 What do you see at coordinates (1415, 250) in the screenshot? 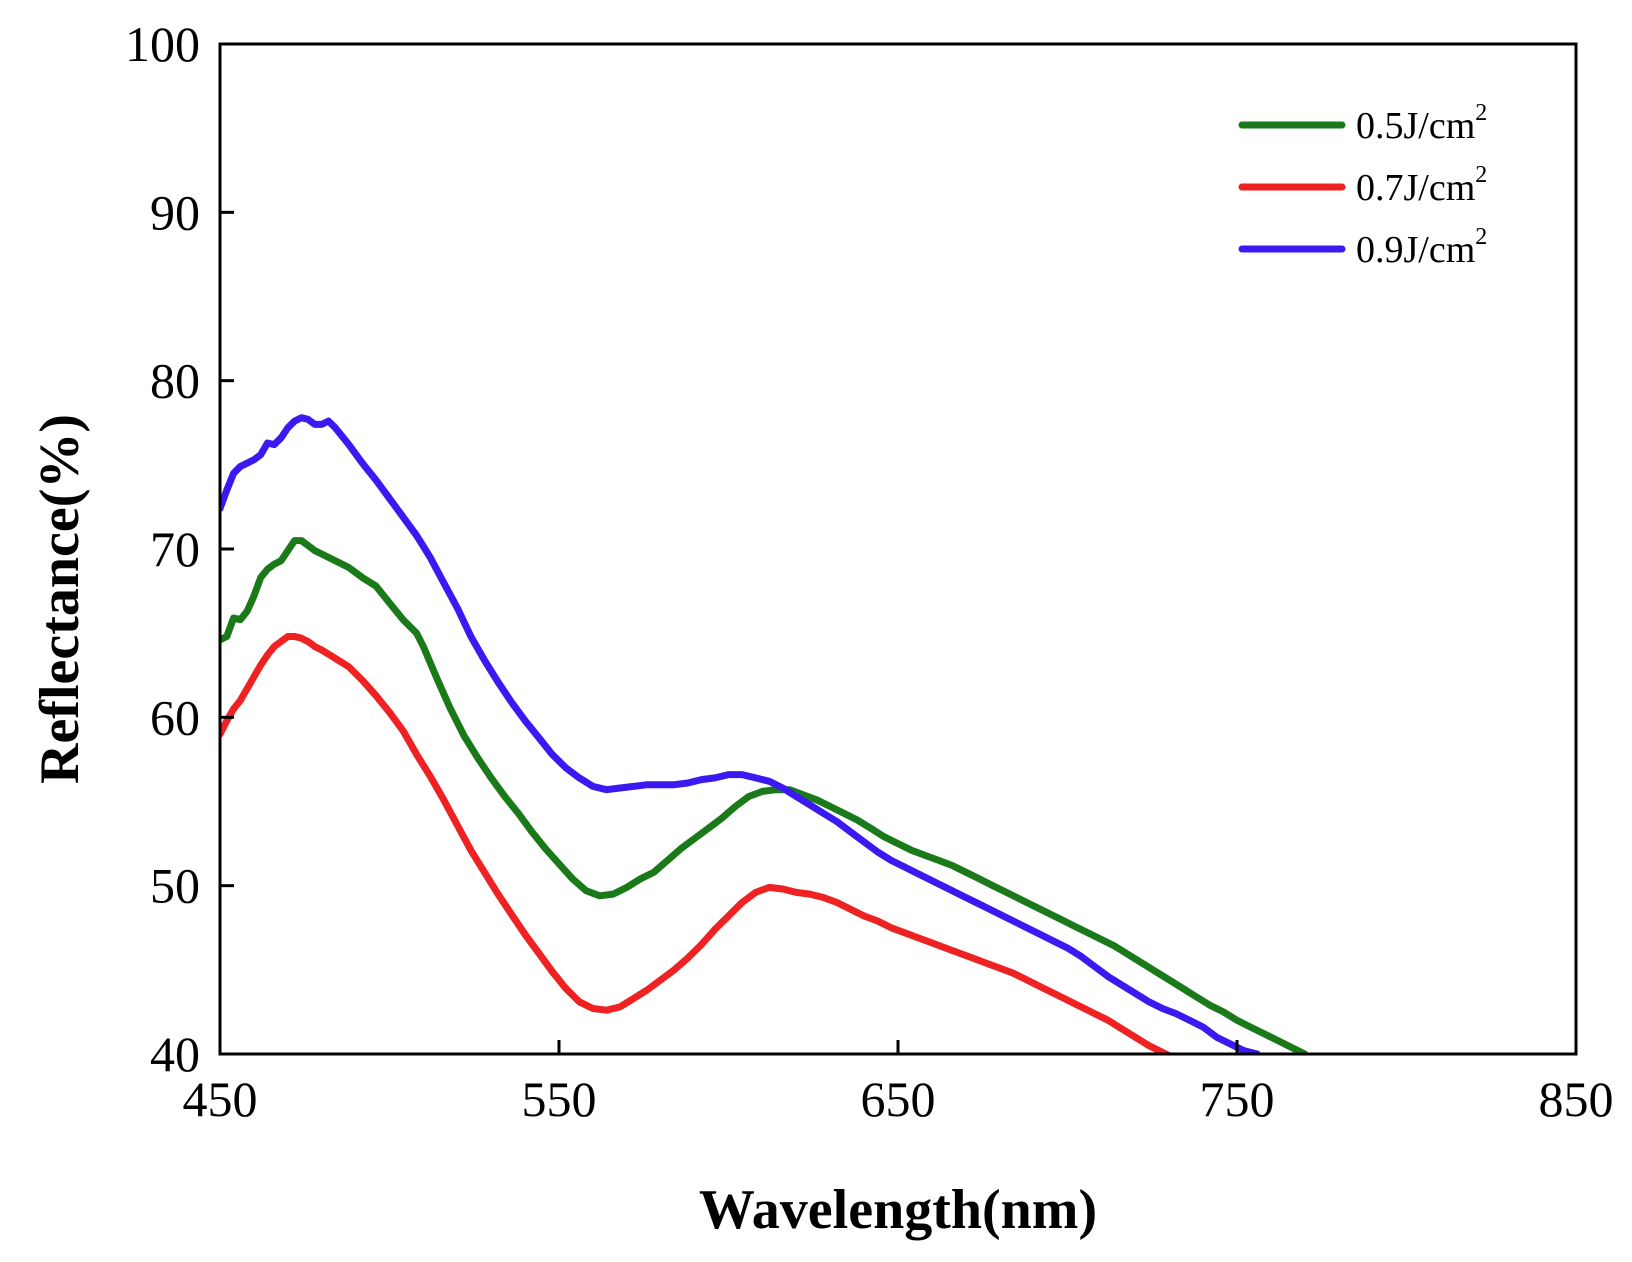
I see `legend-label-text: 0.9J/cm` at bounding box center [1415, 250].